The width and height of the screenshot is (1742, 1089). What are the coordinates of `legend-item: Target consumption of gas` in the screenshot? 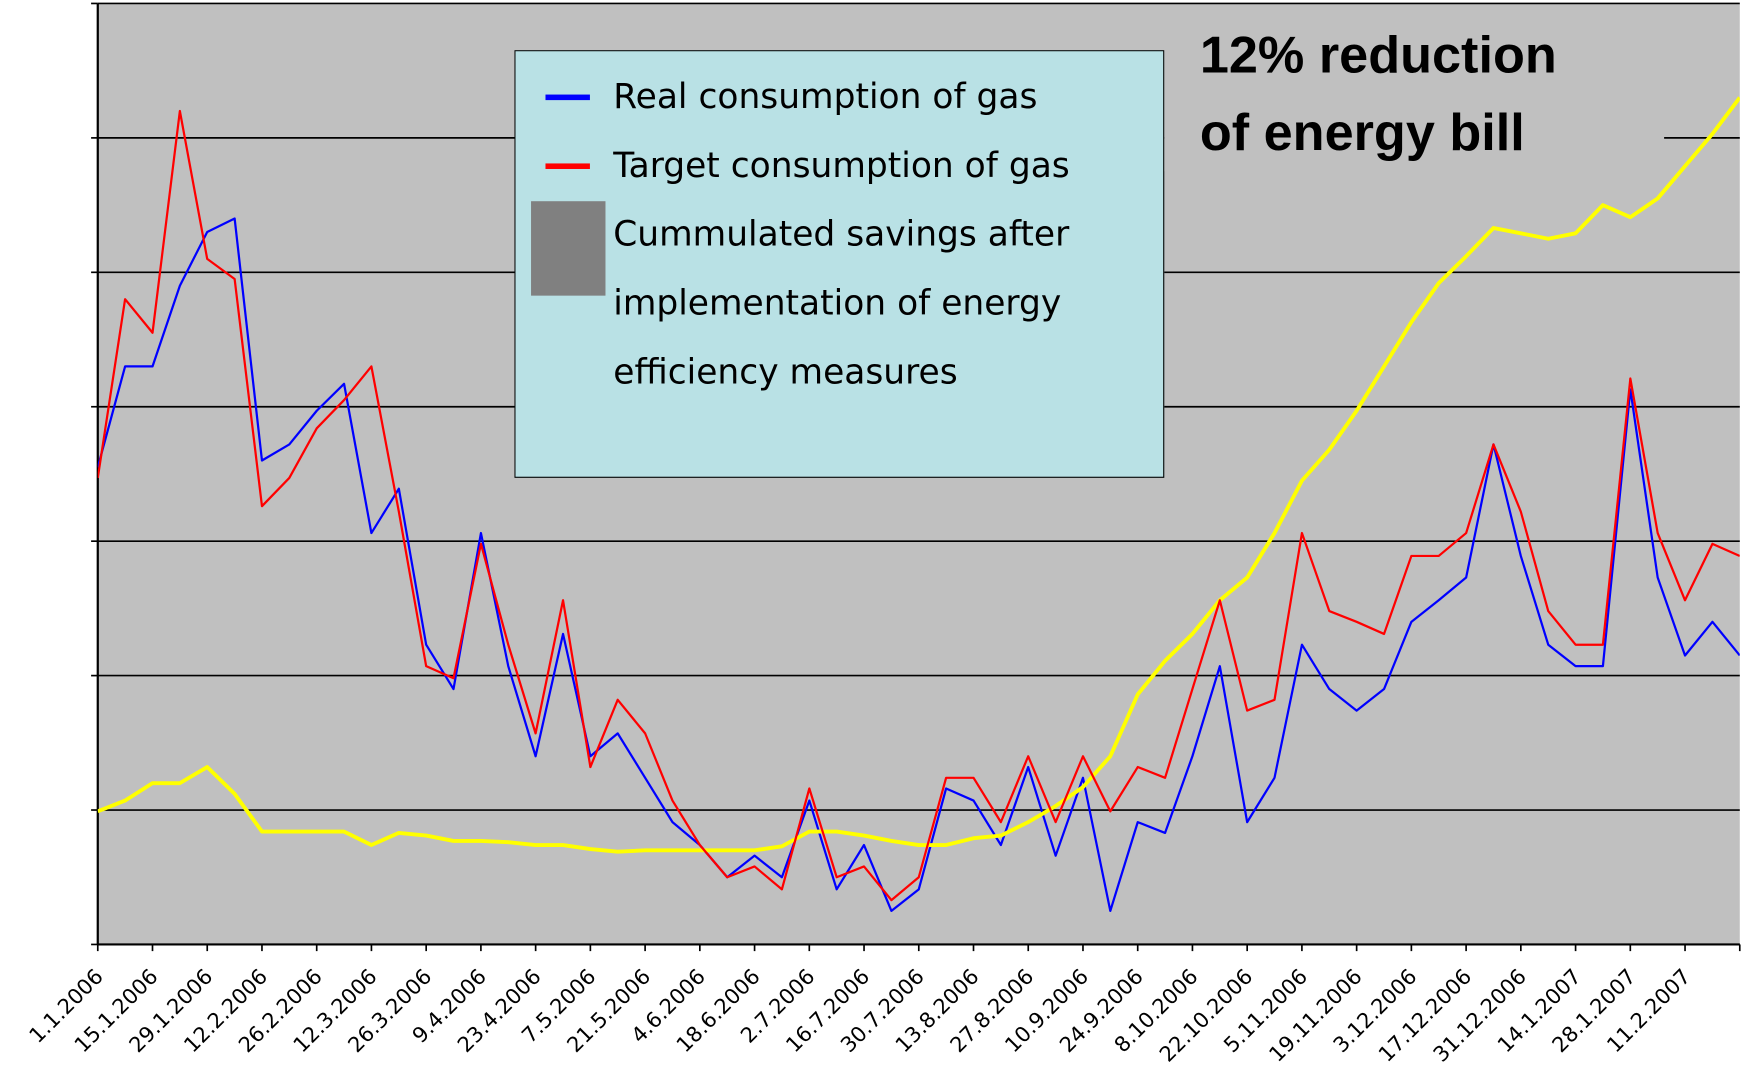 It's located at (842, 165).